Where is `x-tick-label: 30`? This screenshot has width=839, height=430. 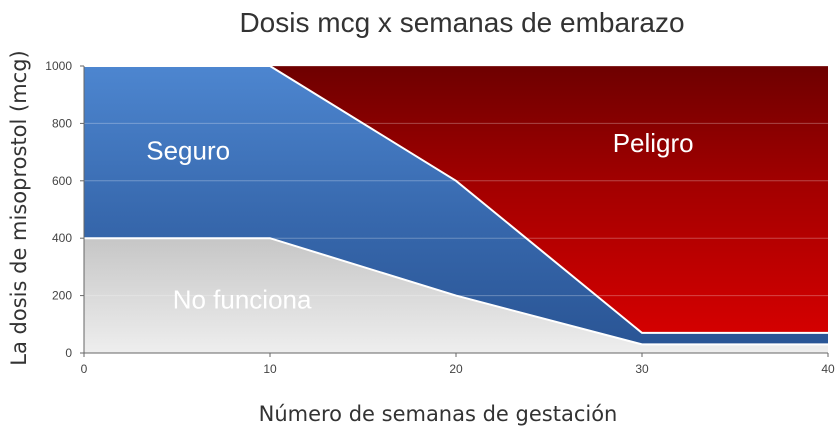
x-tick-label: 30 is located at coordinates (642, 369).